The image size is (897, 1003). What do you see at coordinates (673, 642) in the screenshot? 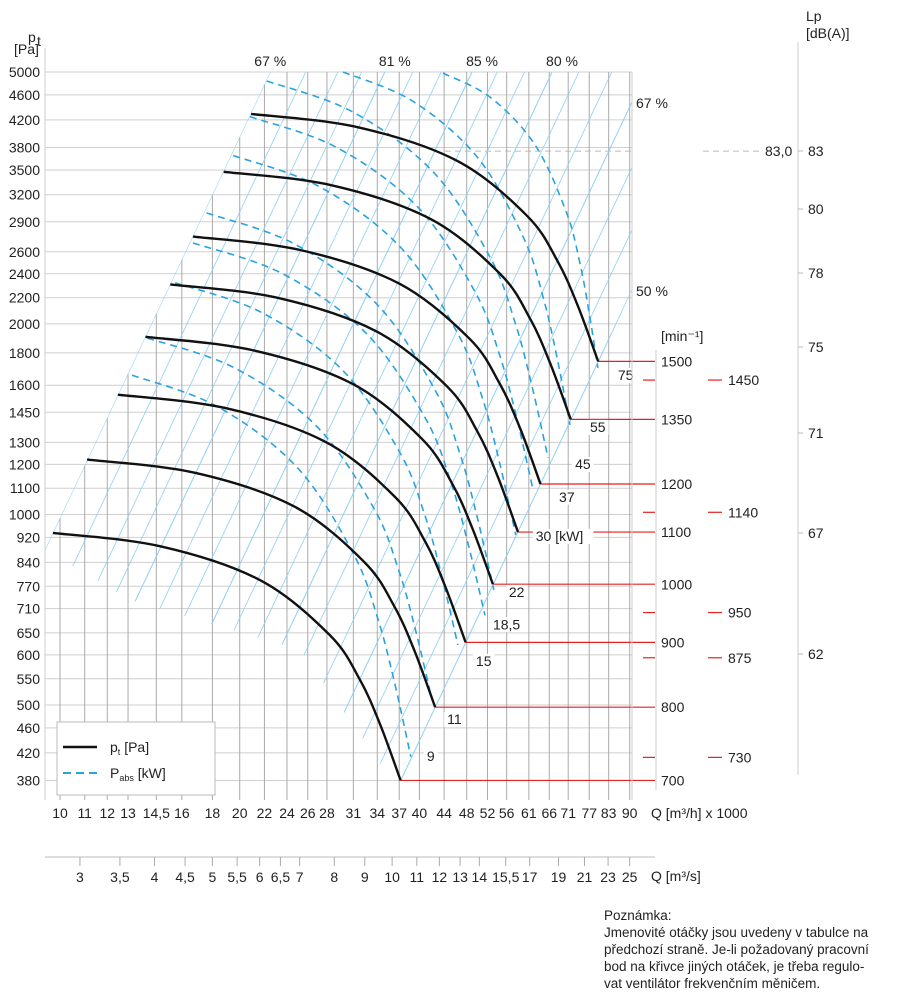
I see `rpm-major-label: 900` at bounding box center [673, 642].